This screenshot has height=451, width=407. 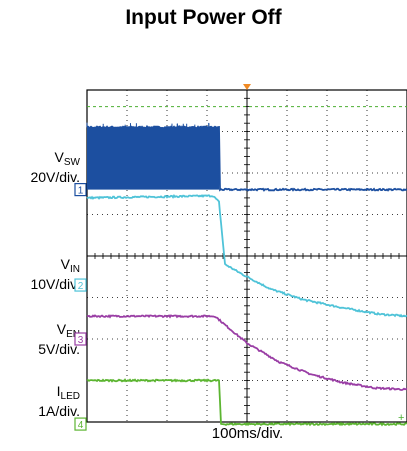 What do you see at coordinates (59, 401) in the screenshot?
I see `iled-label: ILED 1A/div.` at bounding box center [59, 401].